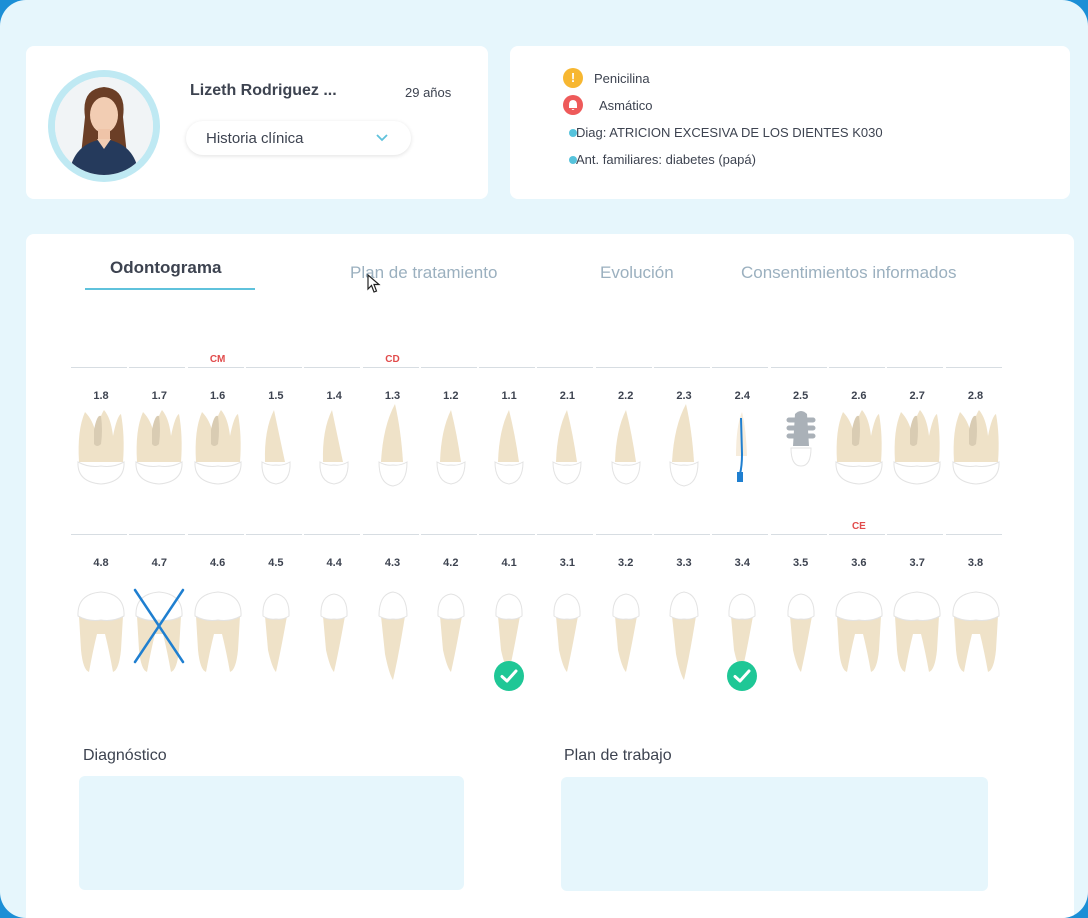 Image resolution: width=1088 pixels, height=918 pixels. What do you see at coordinates (271, 833) in the screenshot?
I see `diagnosis-textarea` at bounding box center [271, 833].